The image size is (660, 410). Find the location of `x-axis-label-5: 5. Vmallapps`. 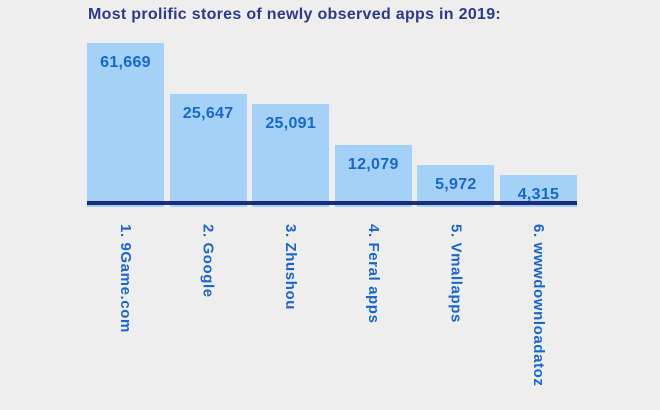

x-axis-label-5: 5. Vmallapps is located at coordinates (455, 305).